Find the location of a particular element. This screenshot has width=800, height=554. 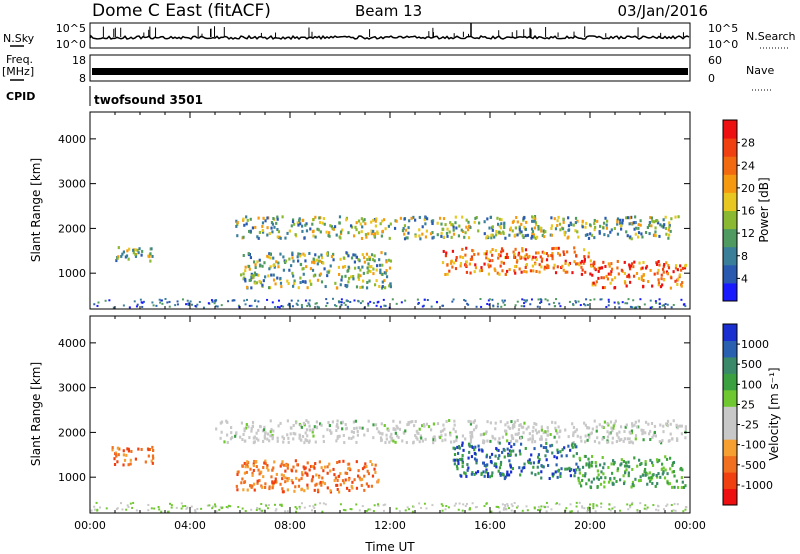

freq-tick-bottom: 8 is located at coordinates (82, 78).